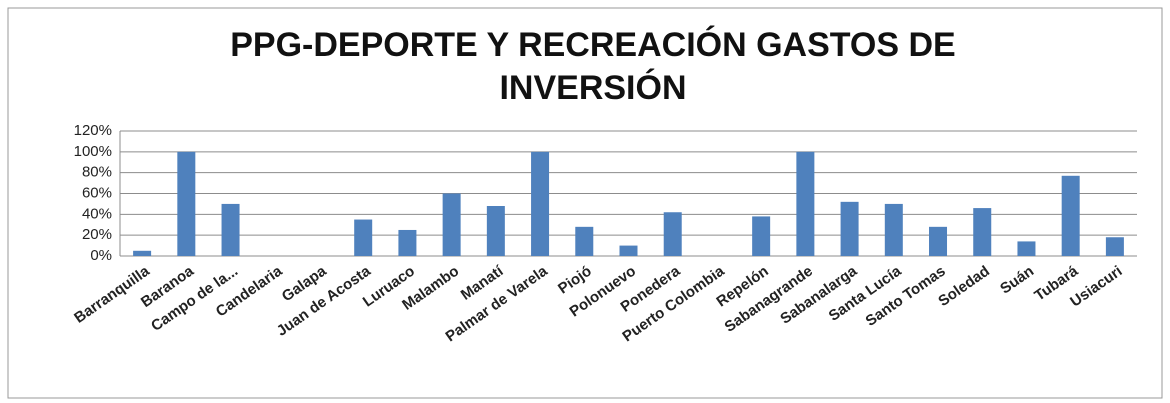 The height and width of the screenshot is (403, 1170). I want to click on y-tick-label: 60%, so click(97, 192).